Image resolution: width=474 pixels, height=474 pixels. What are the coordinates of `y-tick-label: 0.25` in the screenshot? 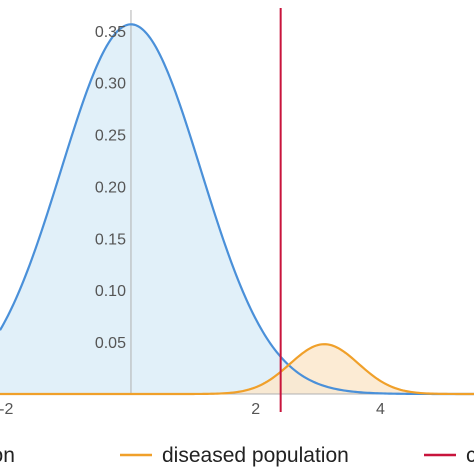 It's located at (110, 136).